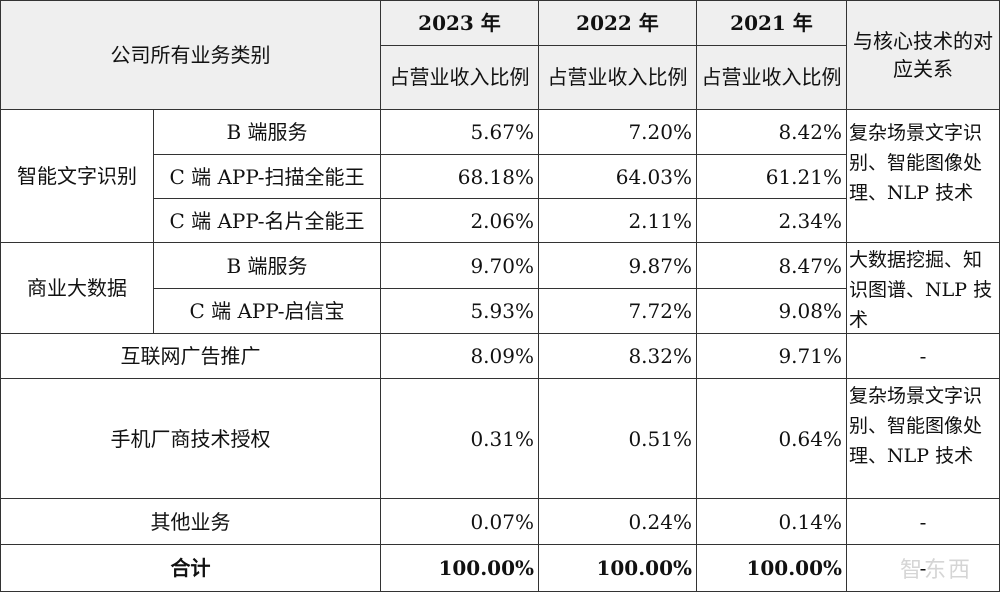  What do you see at coordinates (771, 23) in the screenshot?
I see `header-year-2021: 2021 年` at bounding box center [771, 23].